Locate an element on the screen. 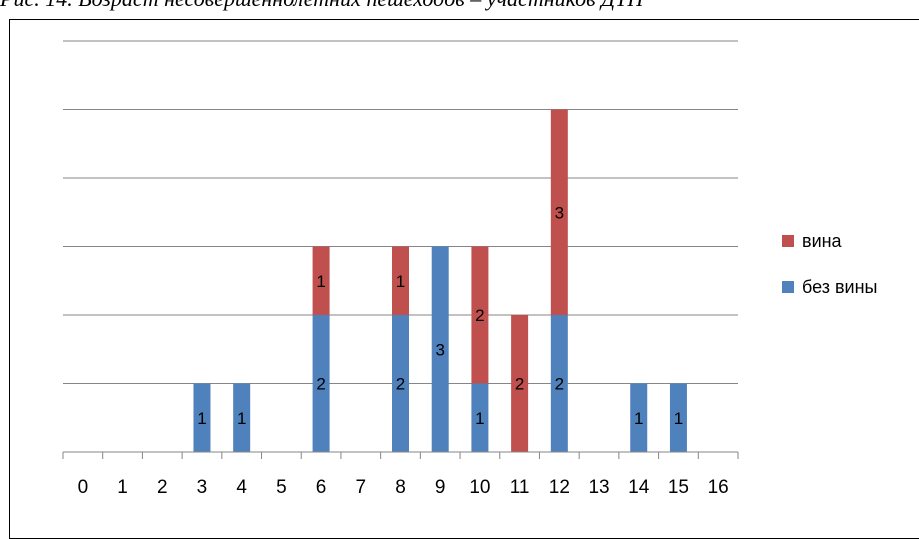 Image resolution: width=919 pixels, height=539 pixels. x-tick-label: 11 is located at coordinates (520, 487).